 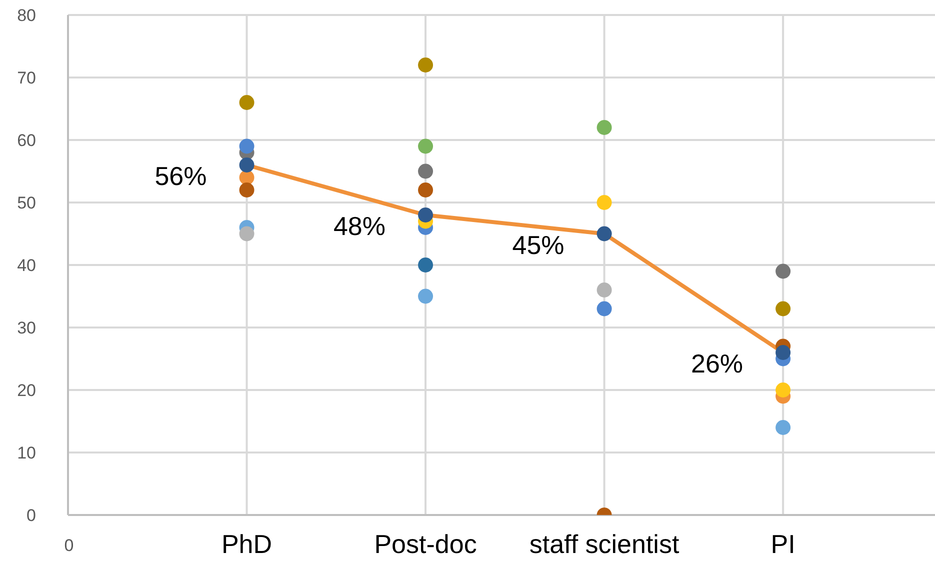 I want to click on x-tick-label: PI, so click(x=783, y=544).